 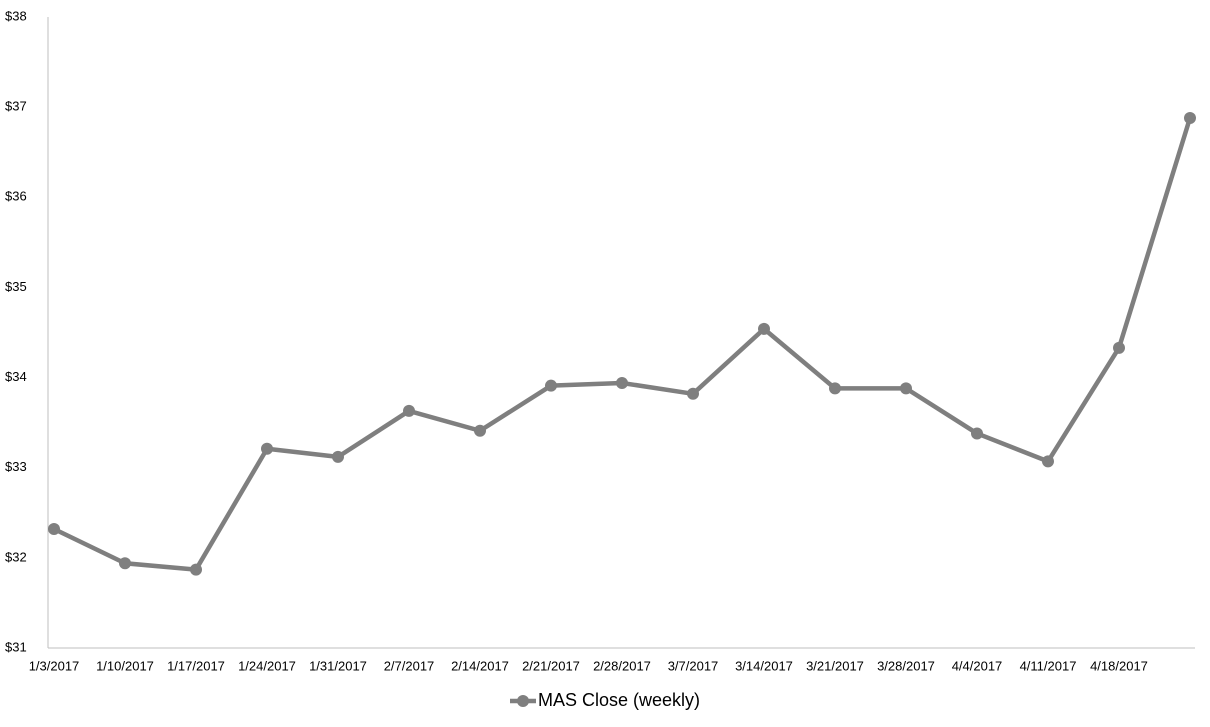 I want to click on x-tick-label: 1/24/2017, so click(x=267, y=665).